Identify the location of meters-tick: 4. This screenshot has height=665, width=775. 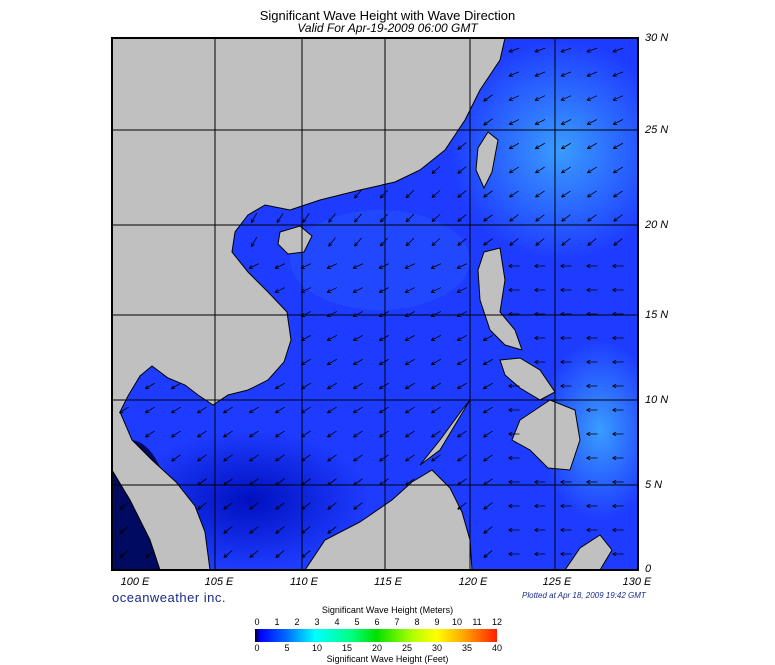
(337, 622).